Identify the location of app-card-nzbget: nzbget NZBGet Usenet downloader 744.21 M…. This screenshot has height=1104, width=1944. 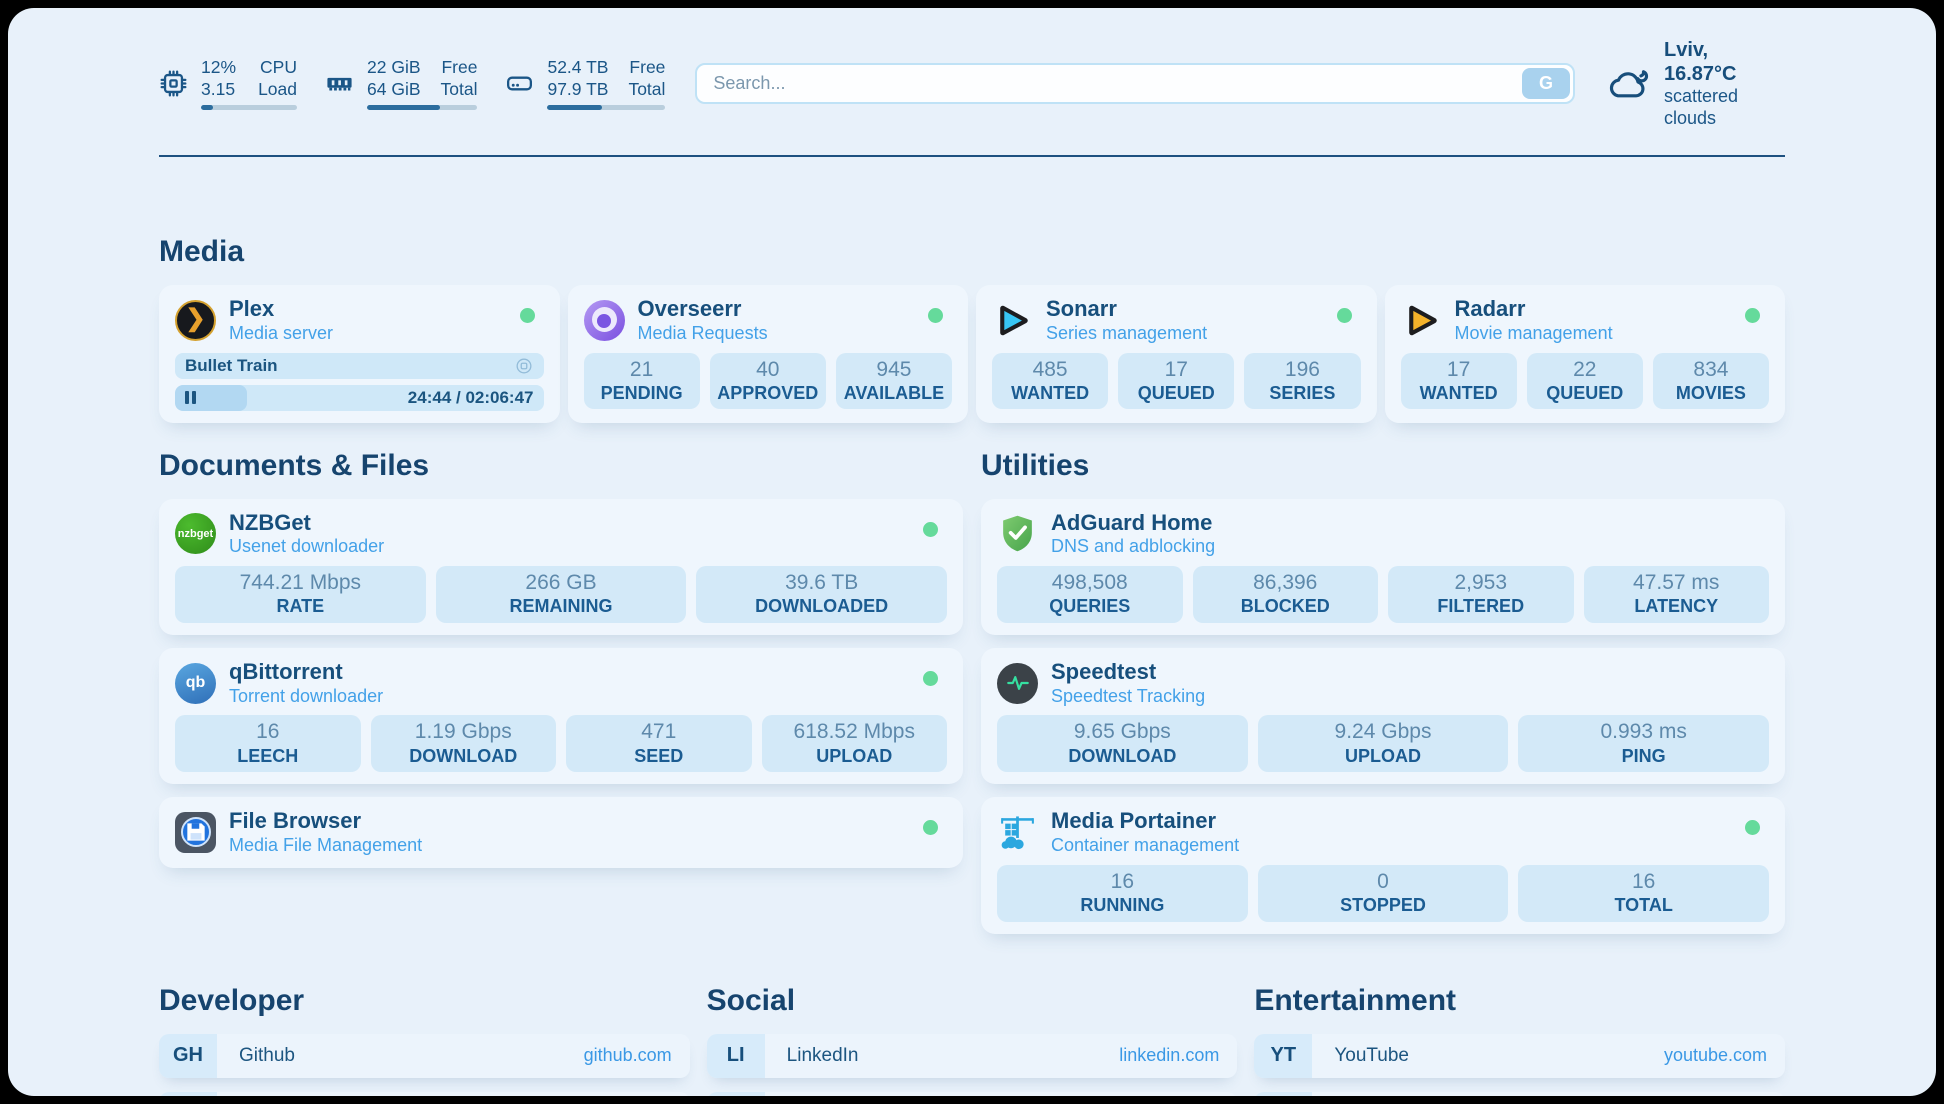
(561, 566).